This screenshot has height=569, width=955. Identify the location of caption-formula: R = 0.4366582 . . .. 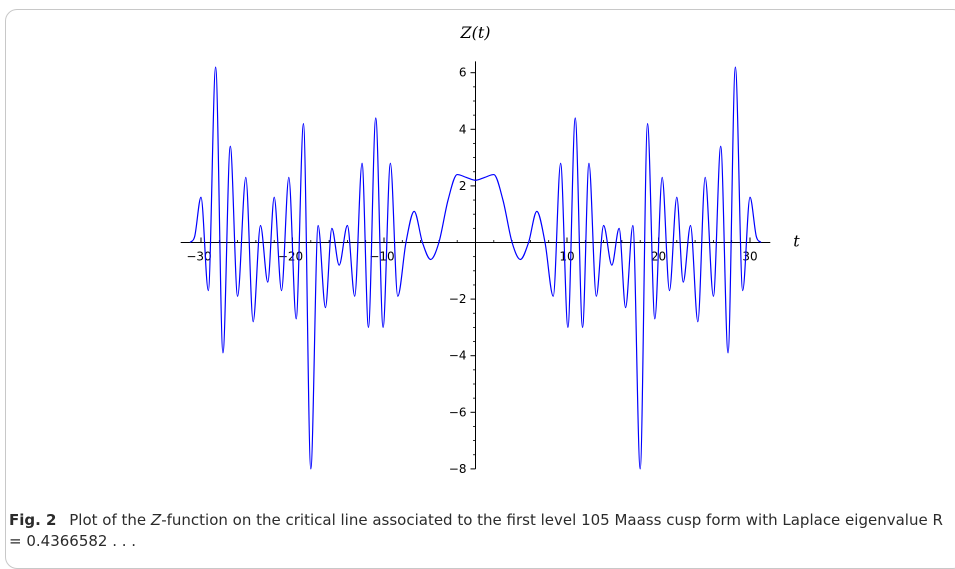
(476, 530).